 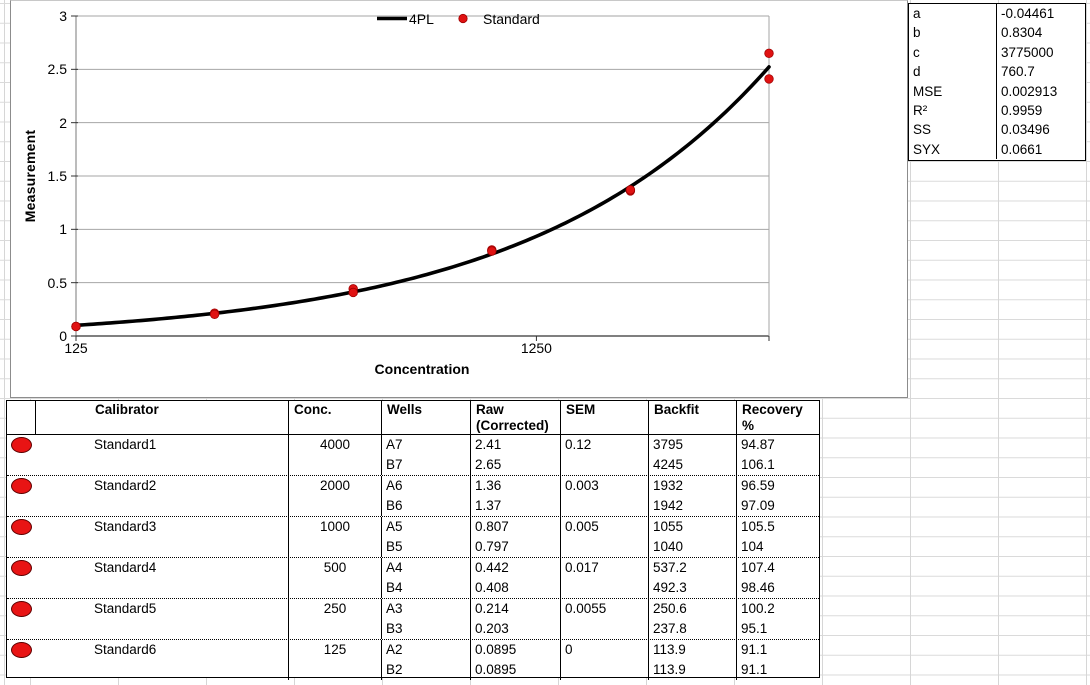 I want to click on fit-param-row: d 760.7, so click(x=997, y=72).